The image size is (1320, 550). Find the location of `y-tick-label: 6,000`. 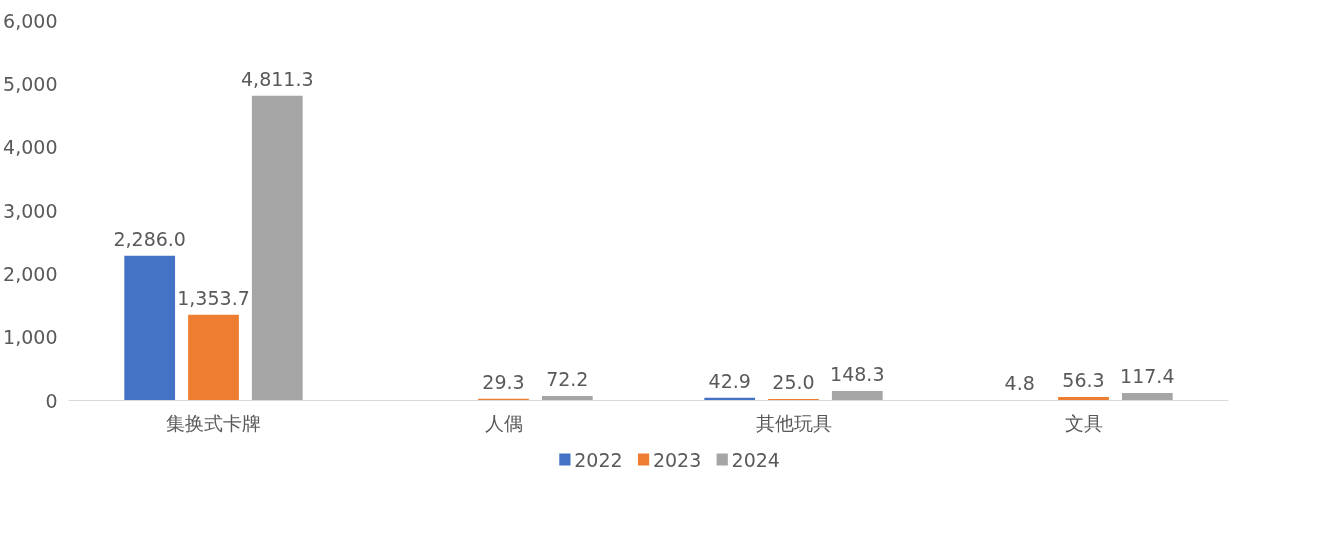

y-tick-label: 6,000 is located at coordinates (30, 20).